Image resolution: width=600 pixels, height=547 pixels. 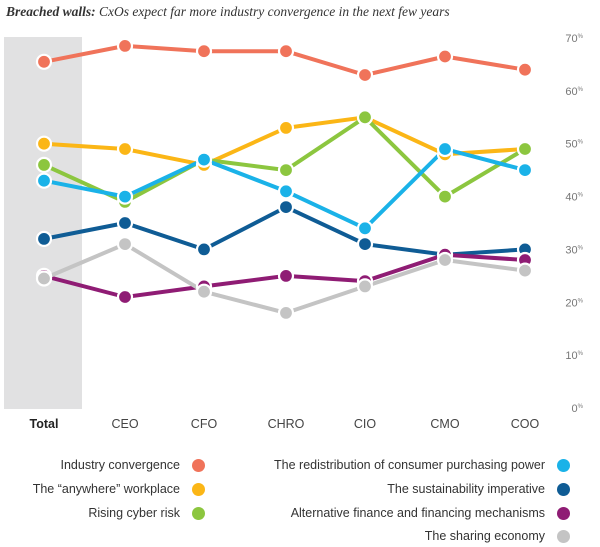 What do you see at coordinates (574, 224) in the screenshot?
I see `y-axis: 0% 10% 20% 30% 40% 50% 60% 70%` at bounding box center [574, 224].